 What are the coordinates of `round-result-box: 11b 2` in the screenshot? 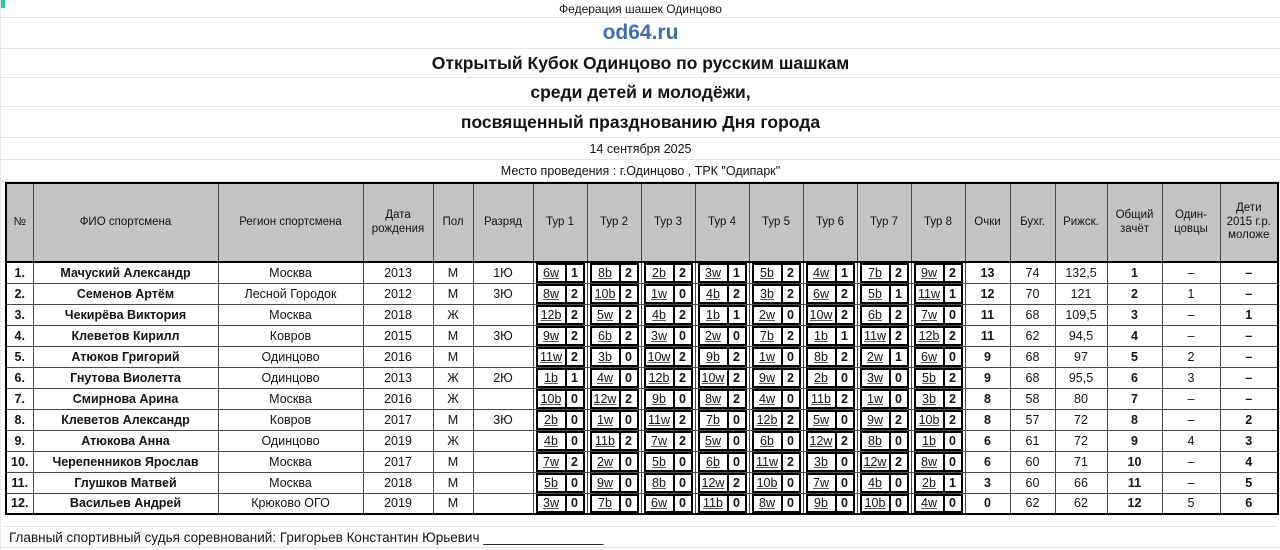 It's located at (614, 440).